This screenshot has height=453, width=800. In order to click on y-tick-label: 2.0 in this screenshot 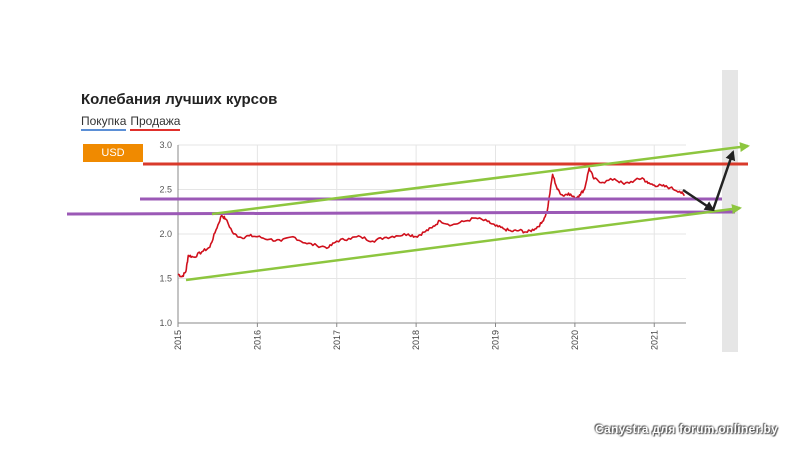, I will do `click(165, 234)`.